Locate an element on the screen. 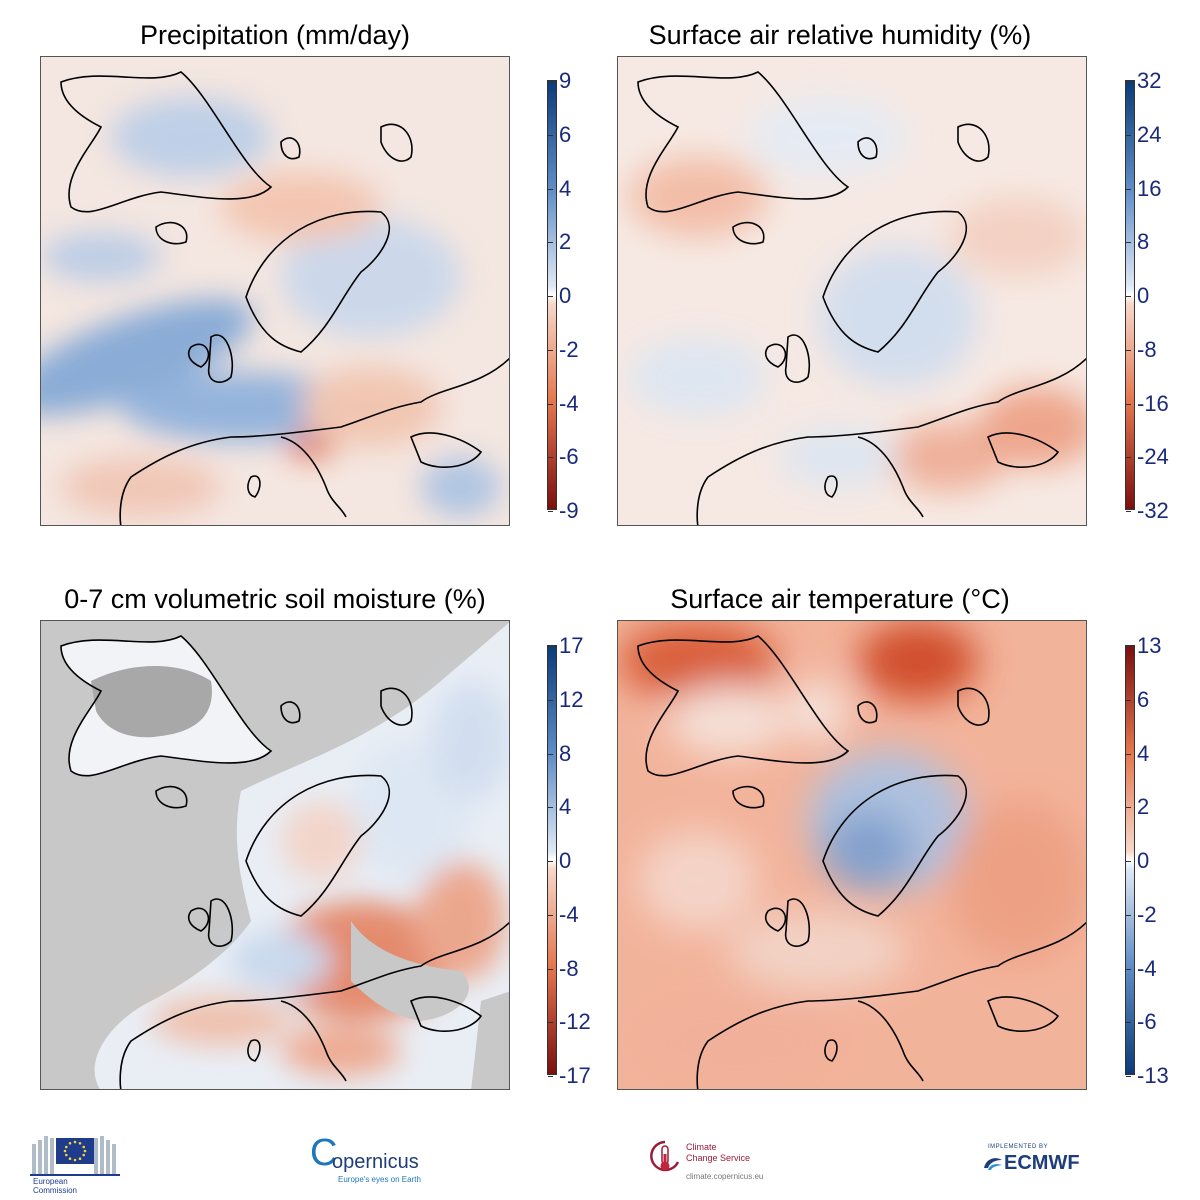  ecmwf-wordmark: ECMWF is located at coordinates (1042, 1163).